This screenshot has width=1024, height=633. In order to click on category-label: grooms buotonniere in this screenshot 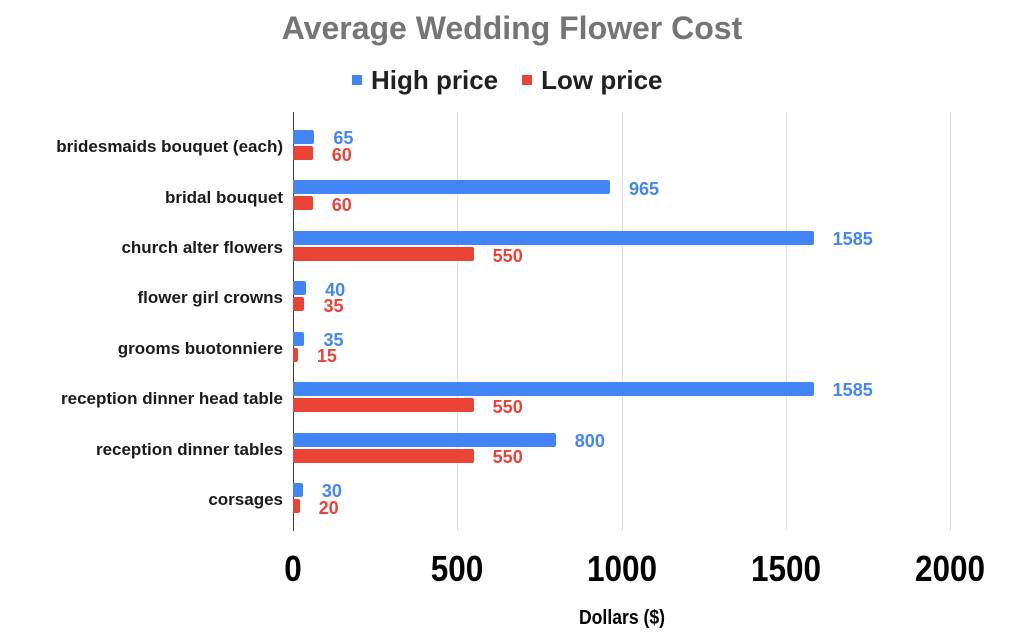, I will do `click(200, 348)`.